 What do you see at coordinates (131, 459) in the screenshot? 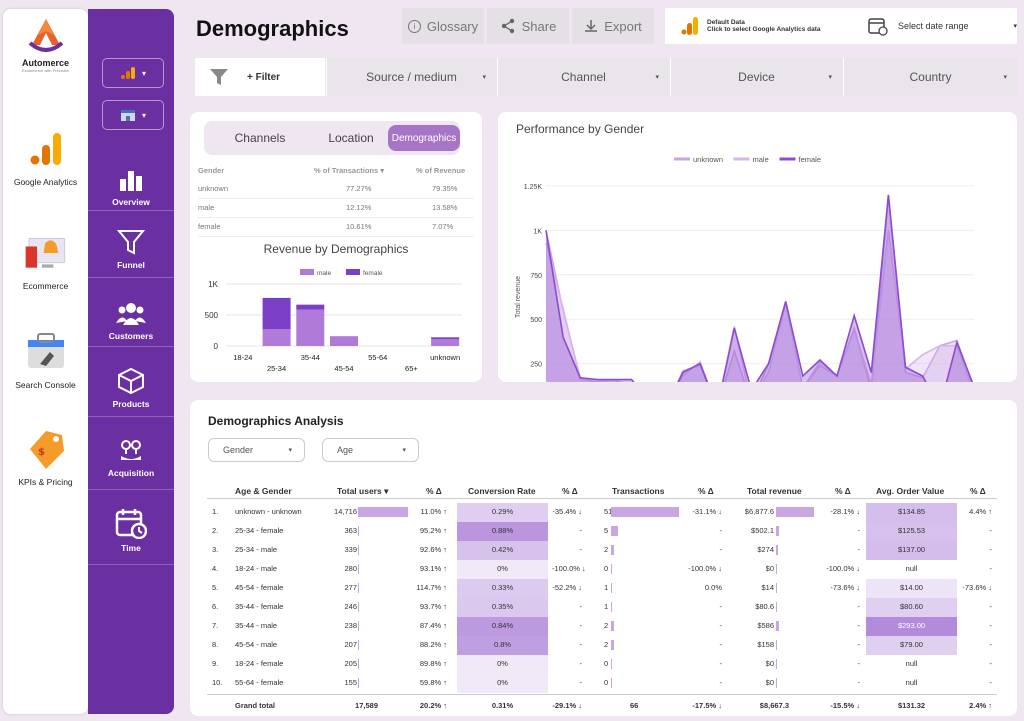
I see `nav-acquisition: Acquisition` at bounding box center [131, 459].